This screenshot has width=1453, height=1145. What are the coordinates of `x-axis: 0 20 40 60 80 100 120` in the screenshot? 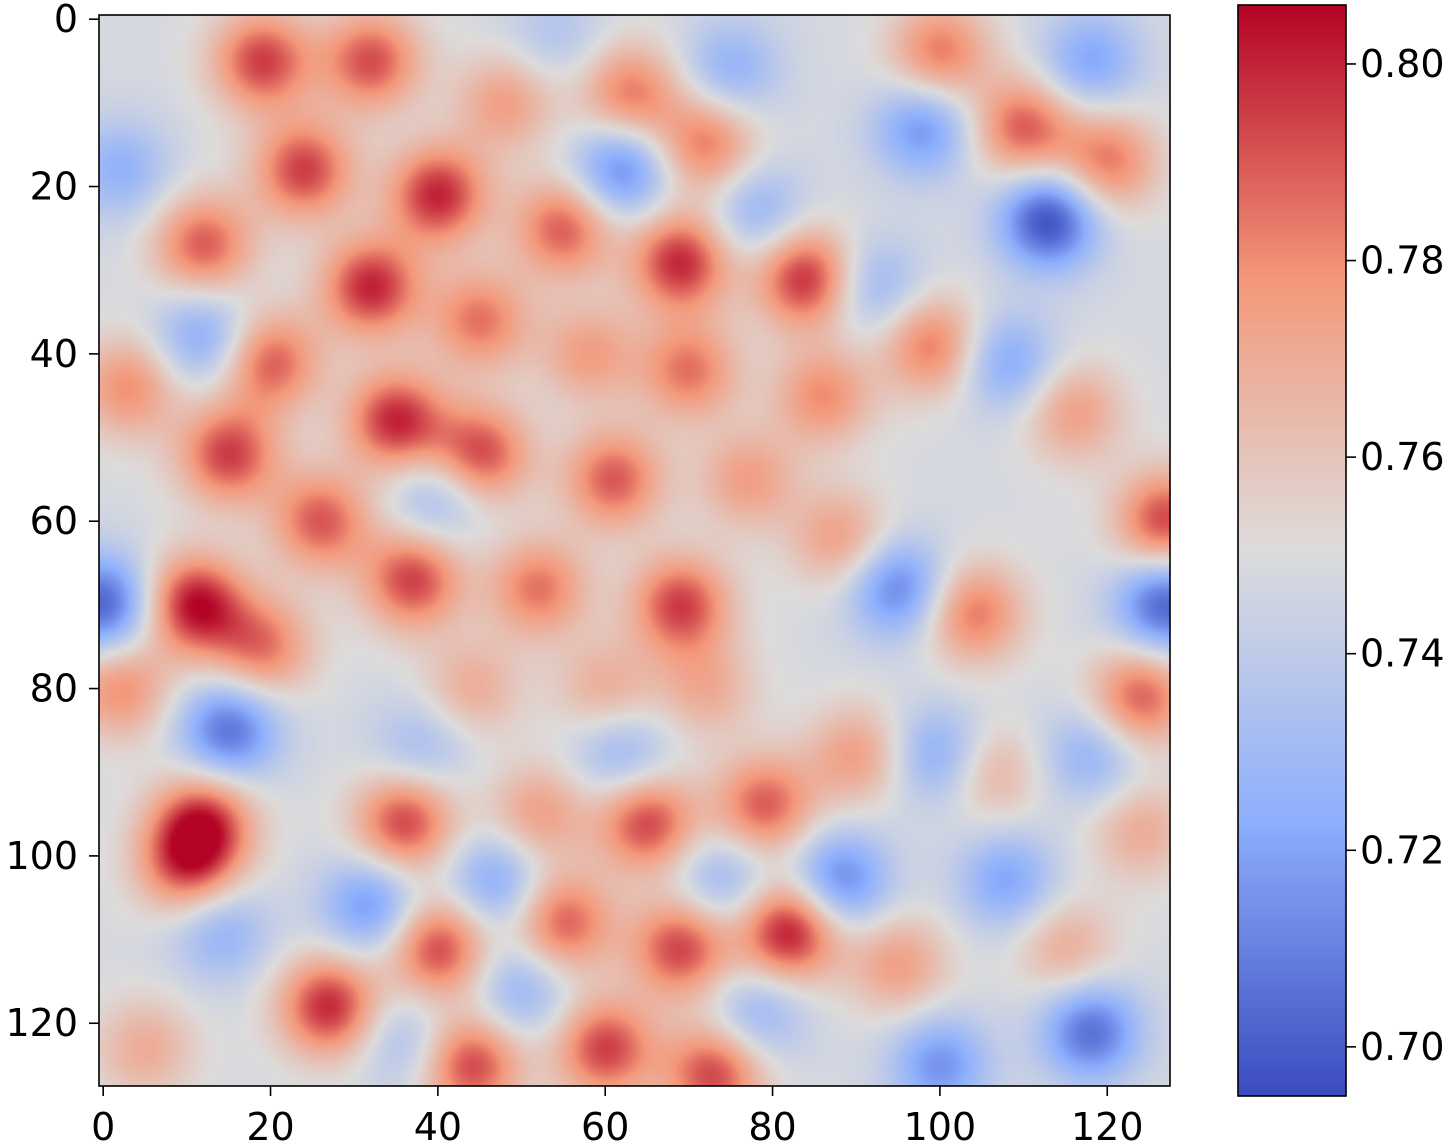 It's located at (617, 1115).